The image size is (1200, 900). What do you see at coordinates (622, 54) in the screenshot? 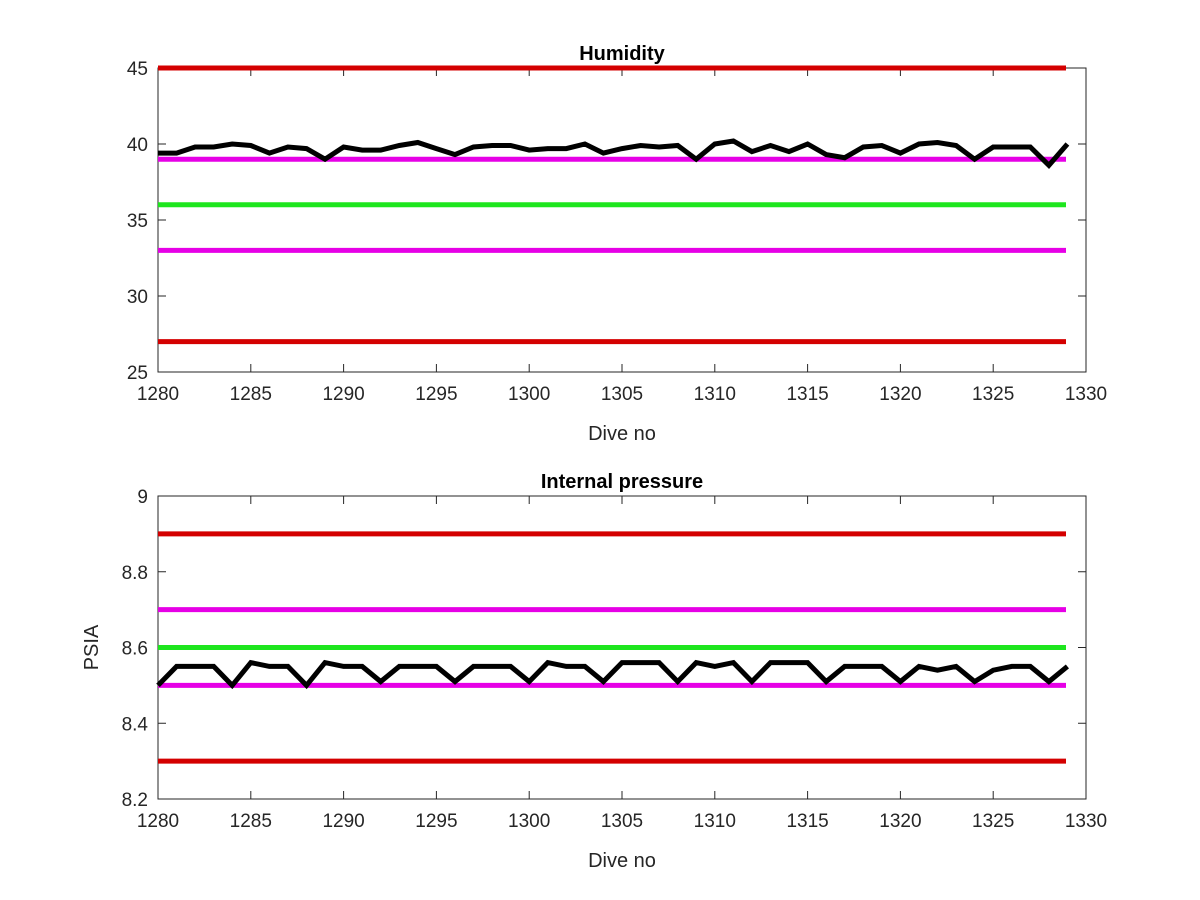
I see `chart-title: Humidity` at bounding box center [622, 54].